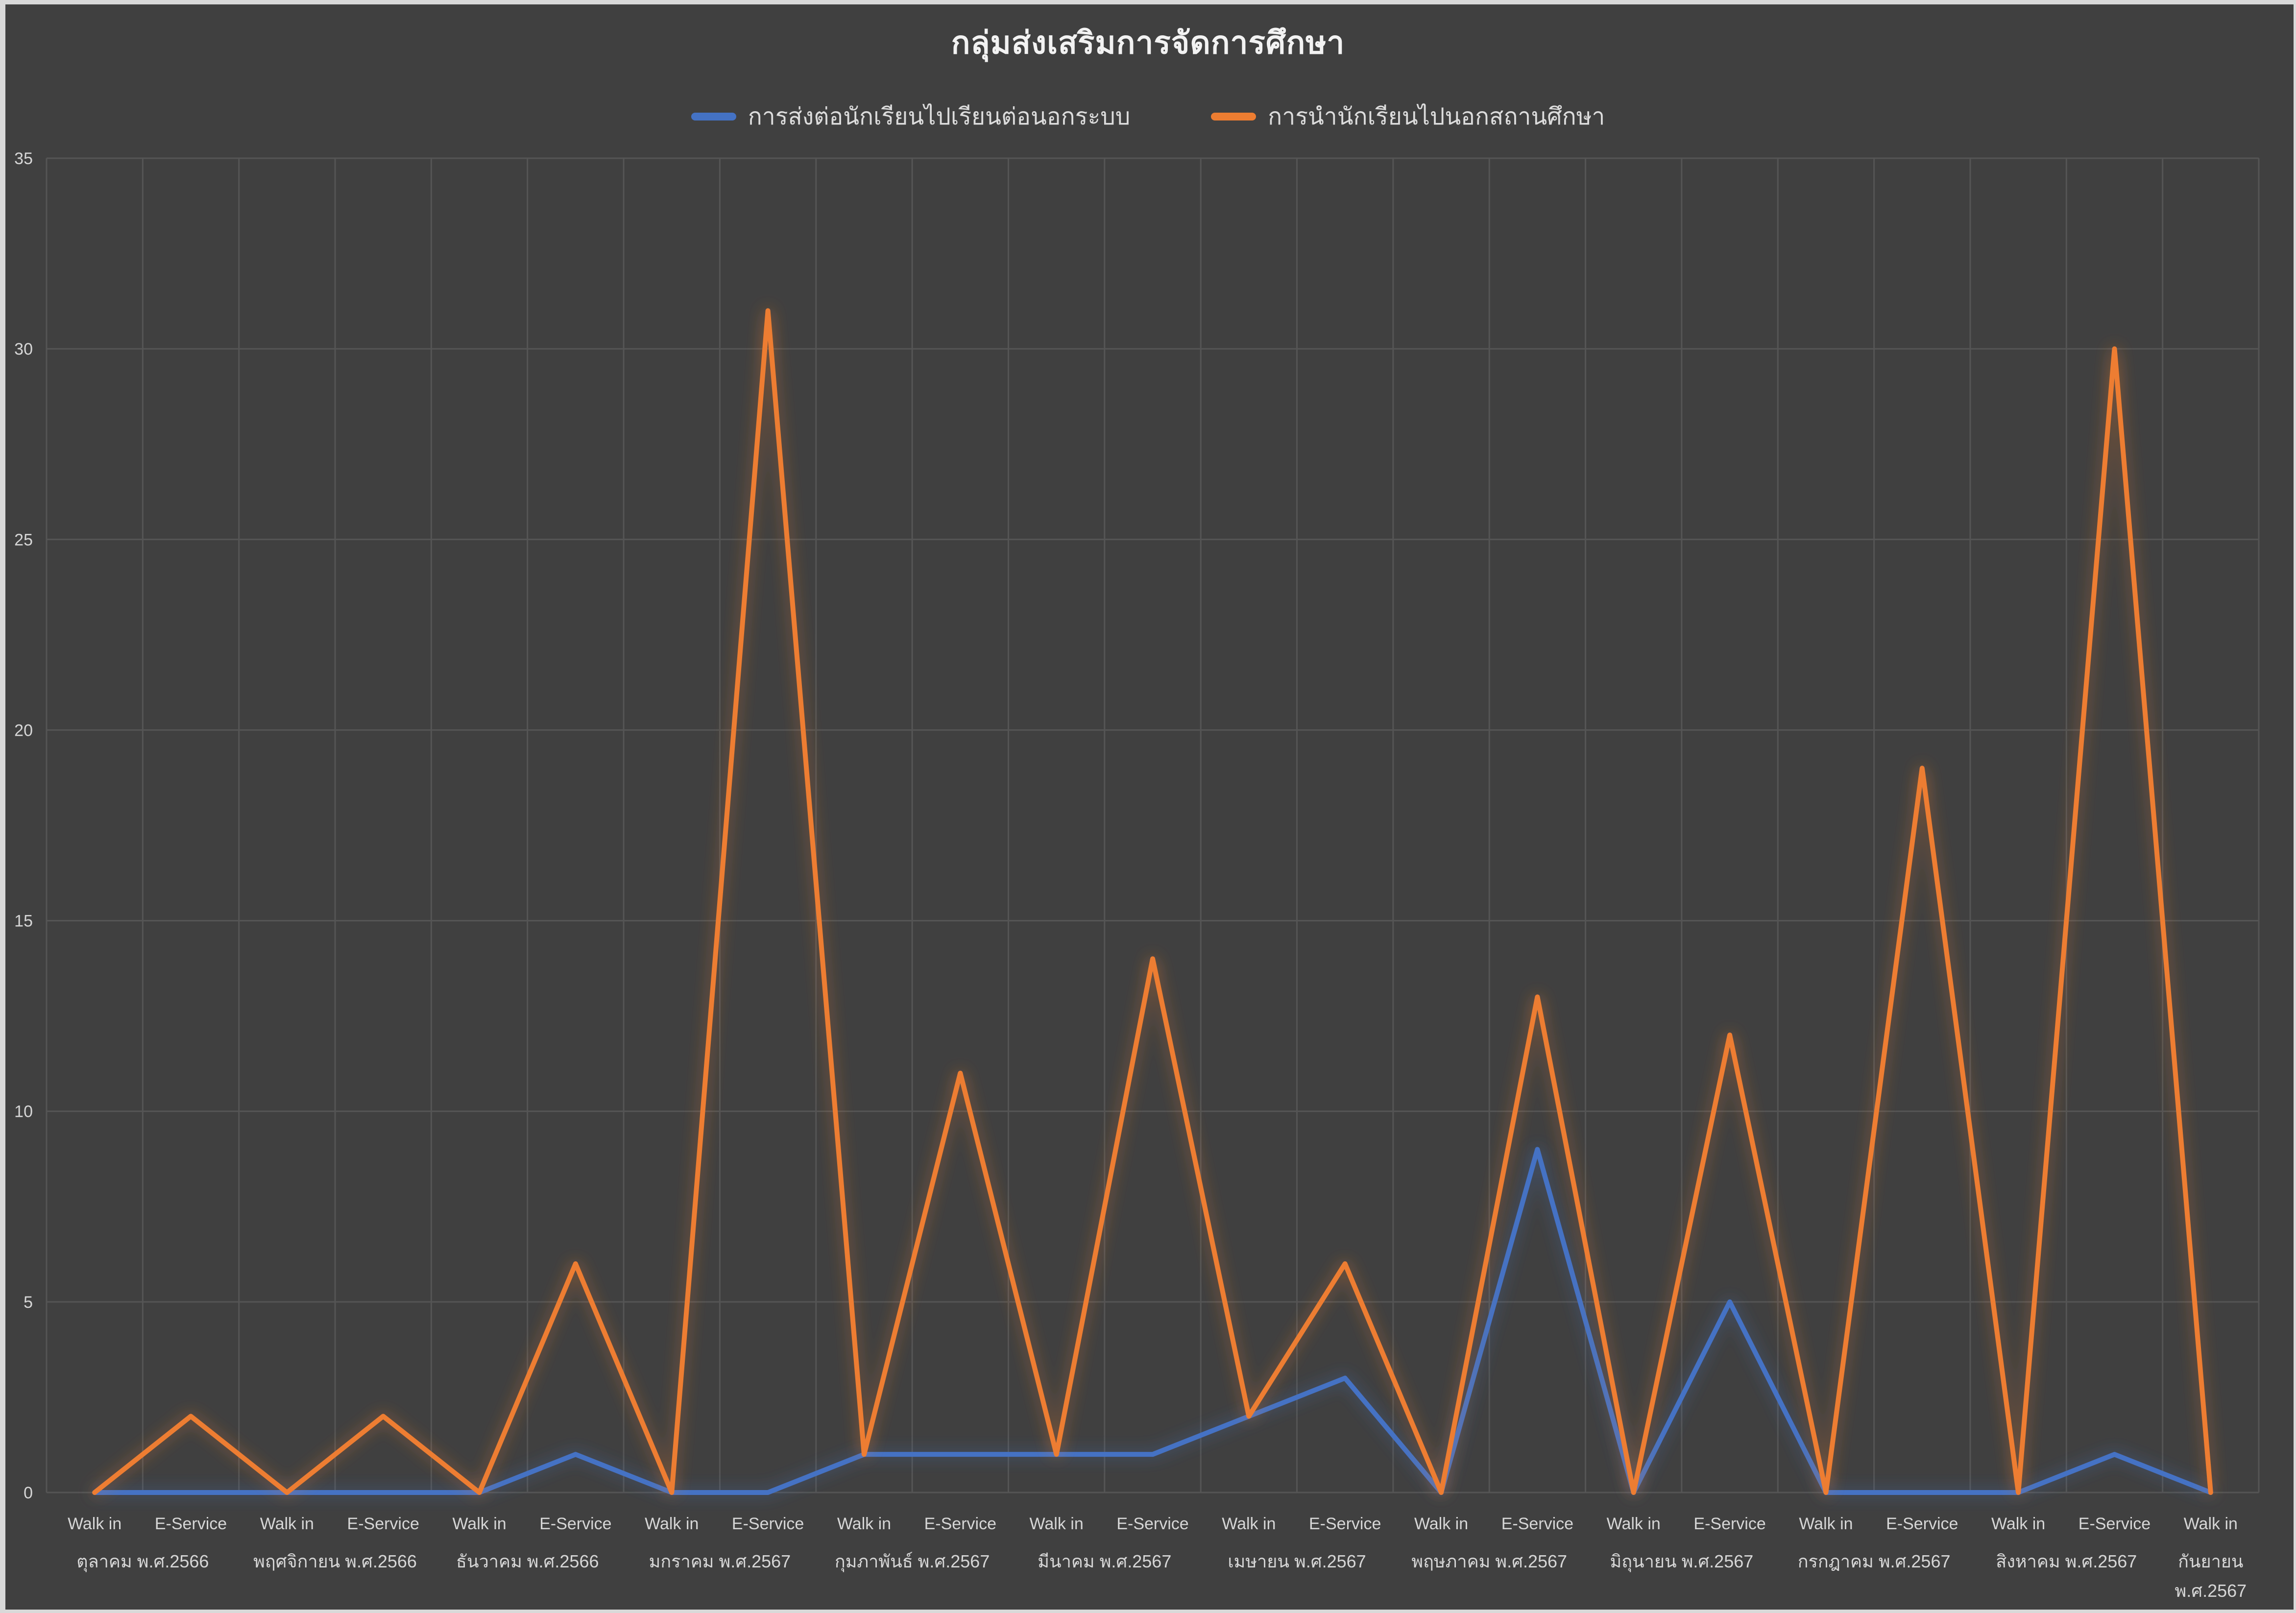 This screenshot has height=1613, width=2296. I want to click on x-axis-month-label: ธันวาคม พ.ศ.2566, so click(527, 1561).